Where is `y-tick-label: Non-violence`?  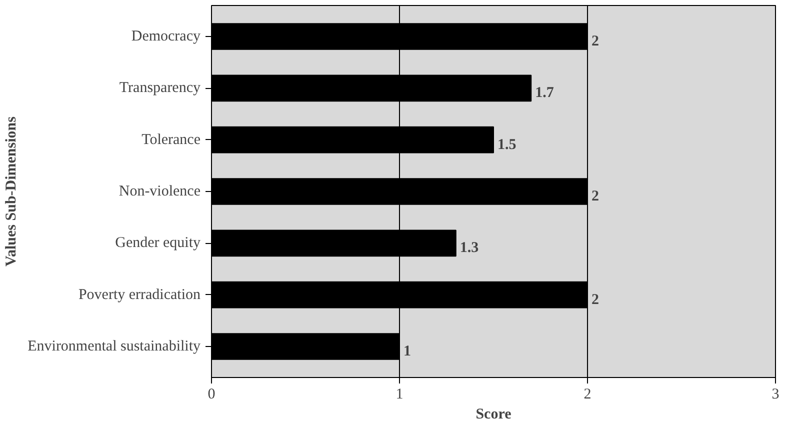
y-tick-label: Non-violence is located at coordinates (159, 192).